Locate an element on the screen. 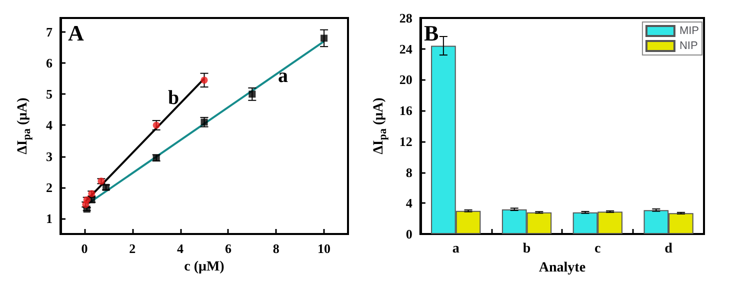 The height and width of the screenshot is (292, 735). x-tick-label: 0 is located at coordinates (84, 248).